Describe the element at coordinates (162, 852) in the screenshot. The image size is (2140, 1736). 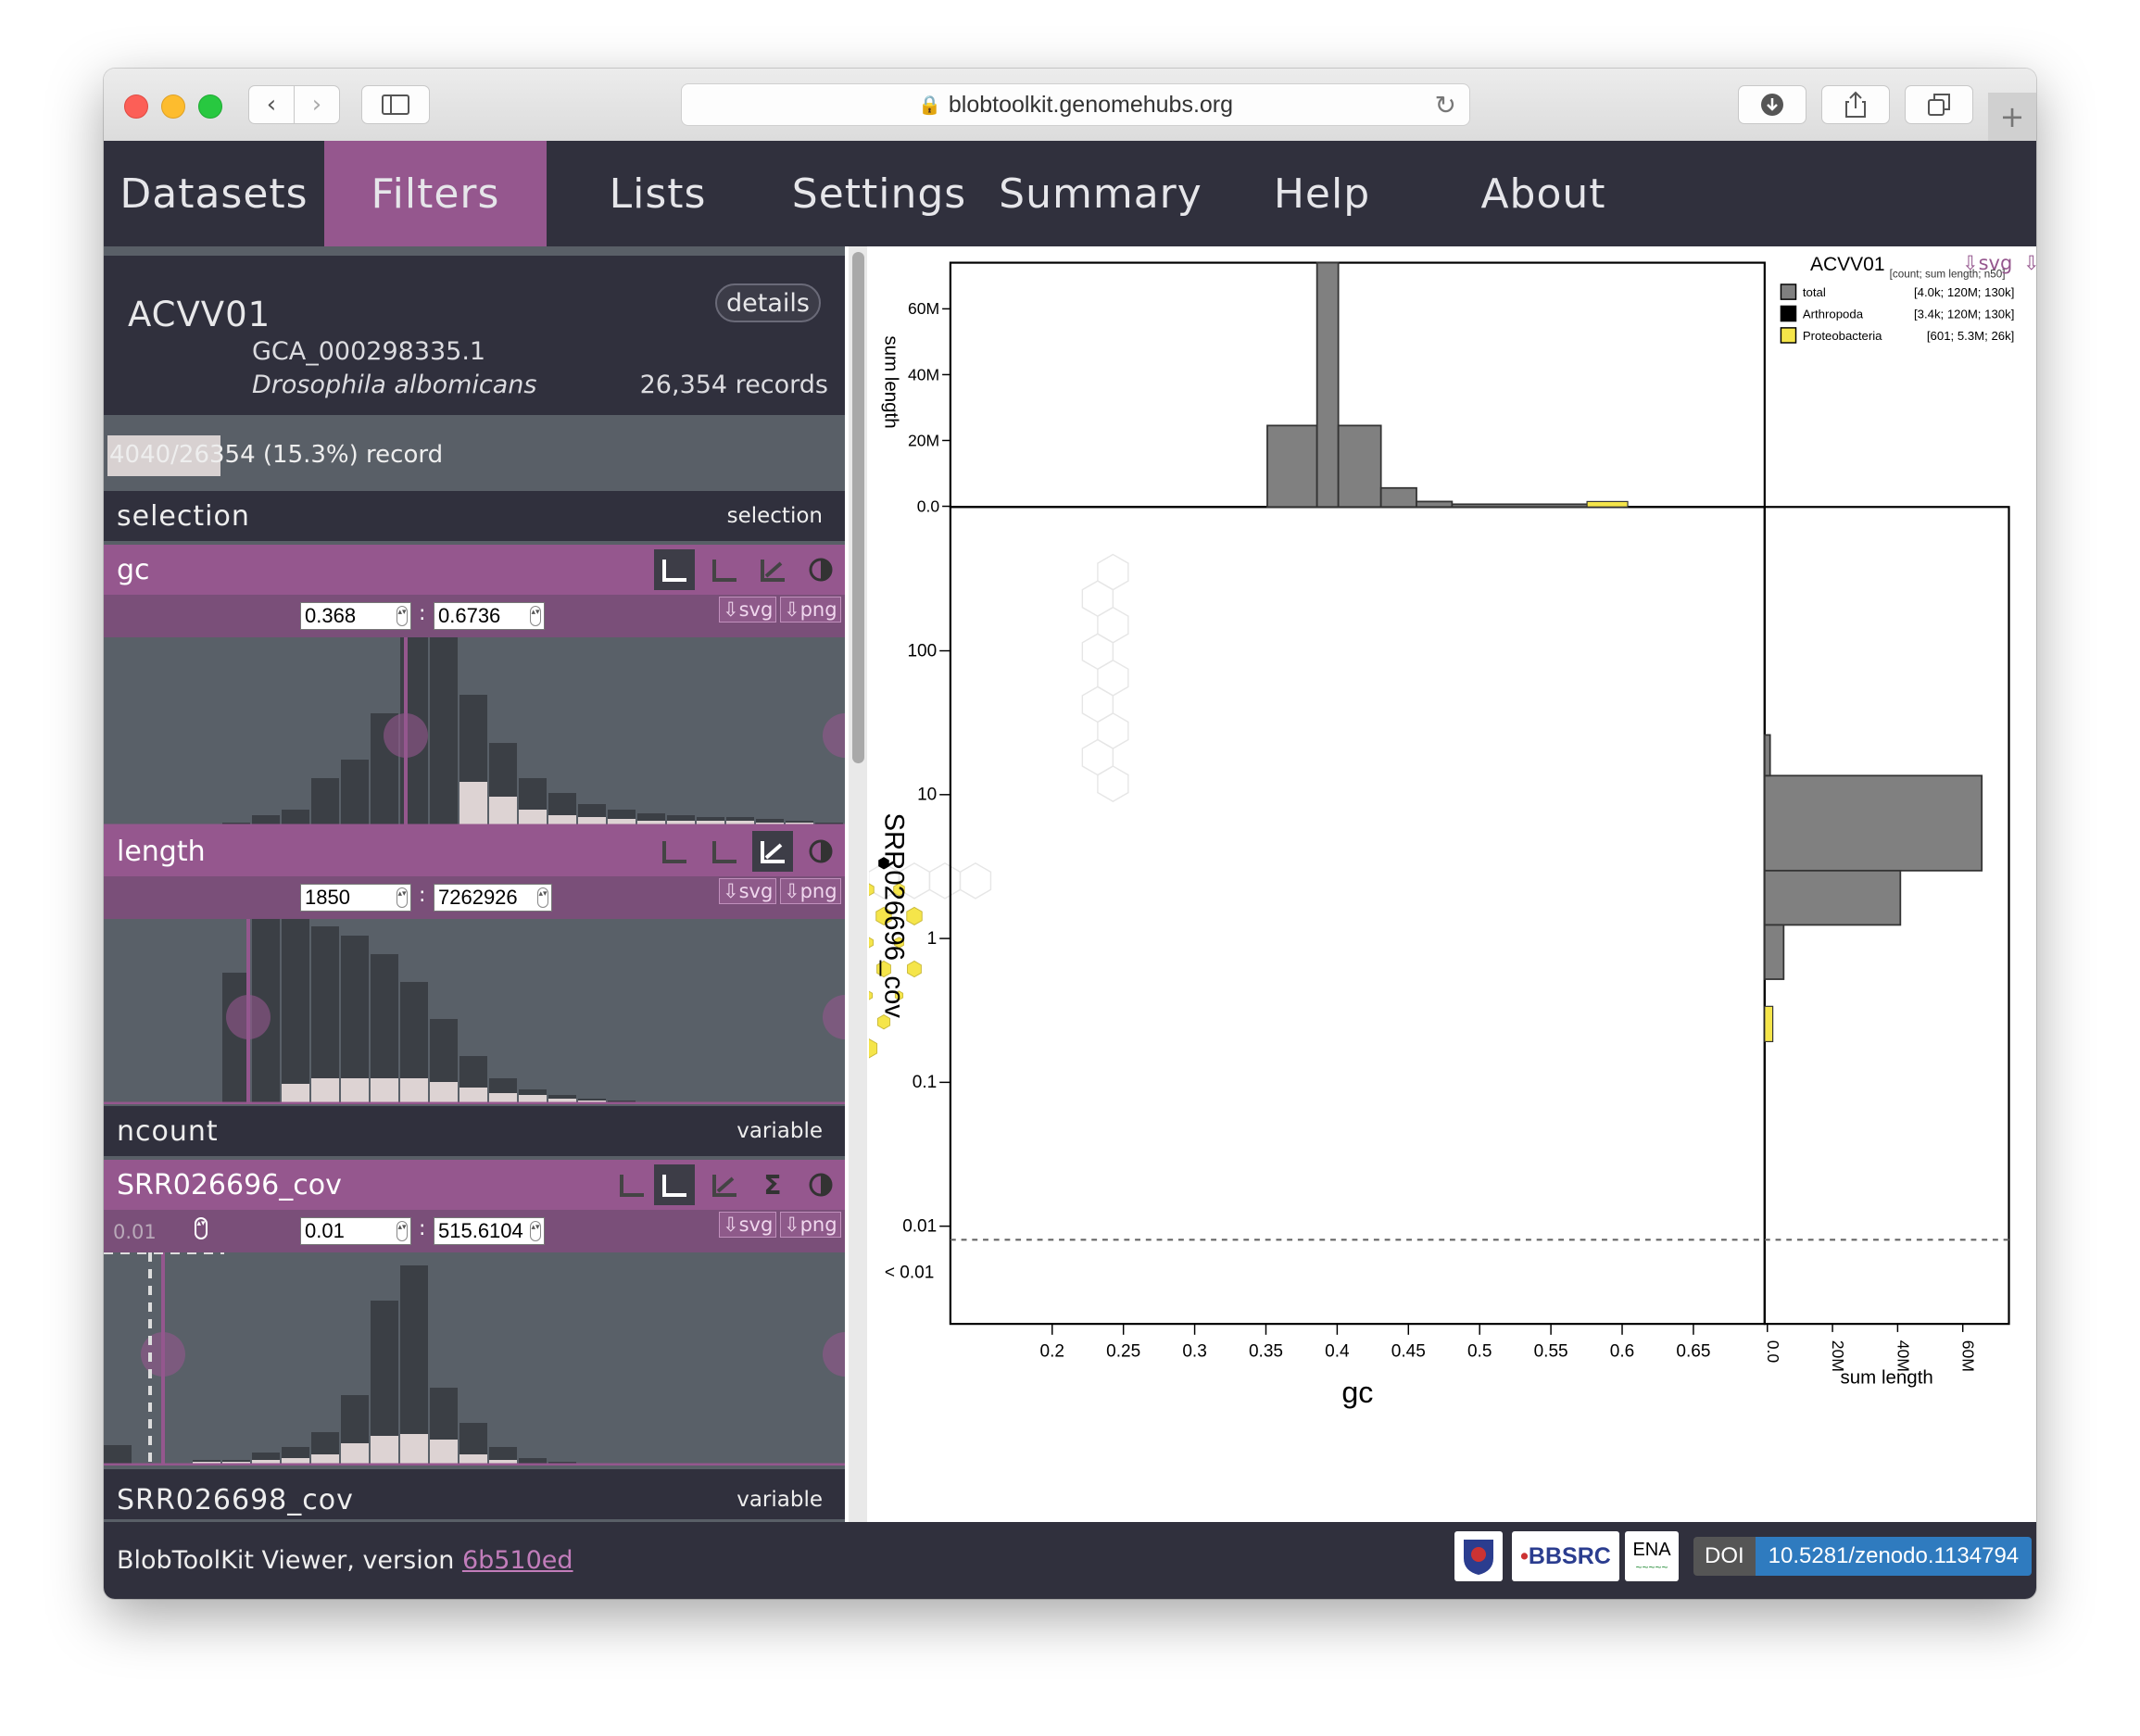
I see `filter-title: length` at that location.